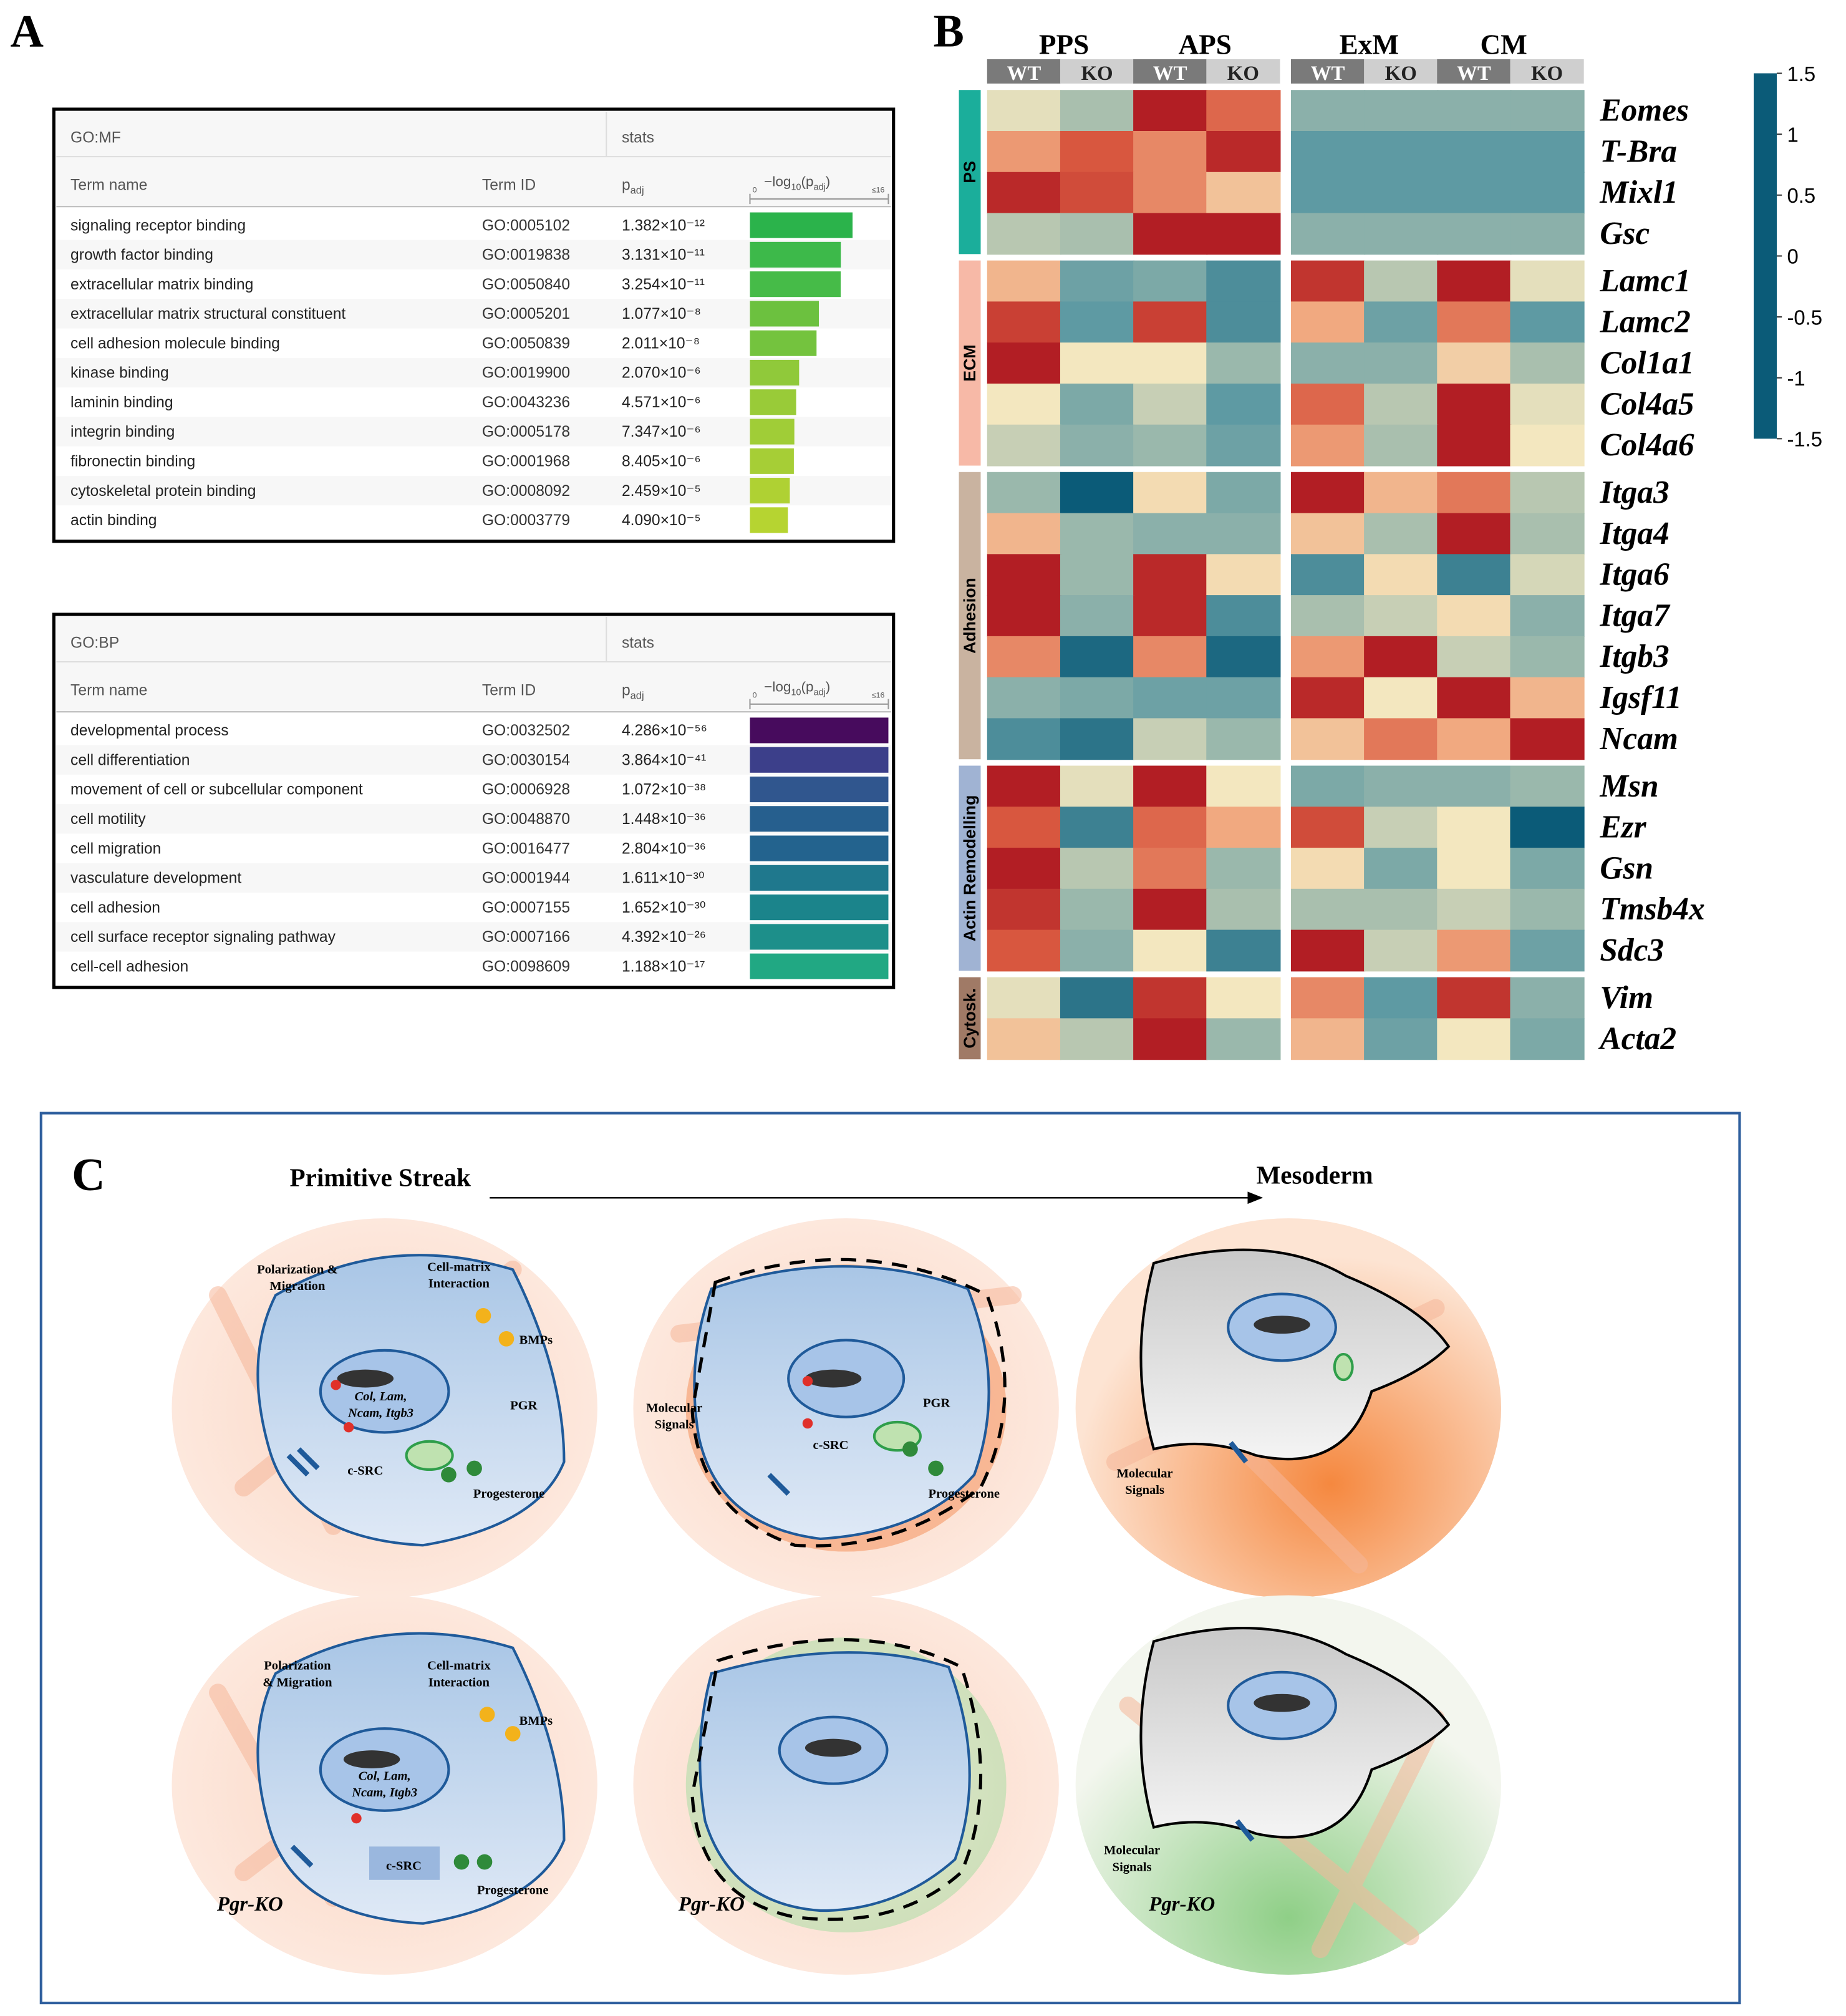 The image size is (1846, 2016). Describe the element at coordinates (878, 190) in the screenshot. I see `axis-tick-label: ≤16` at that location.